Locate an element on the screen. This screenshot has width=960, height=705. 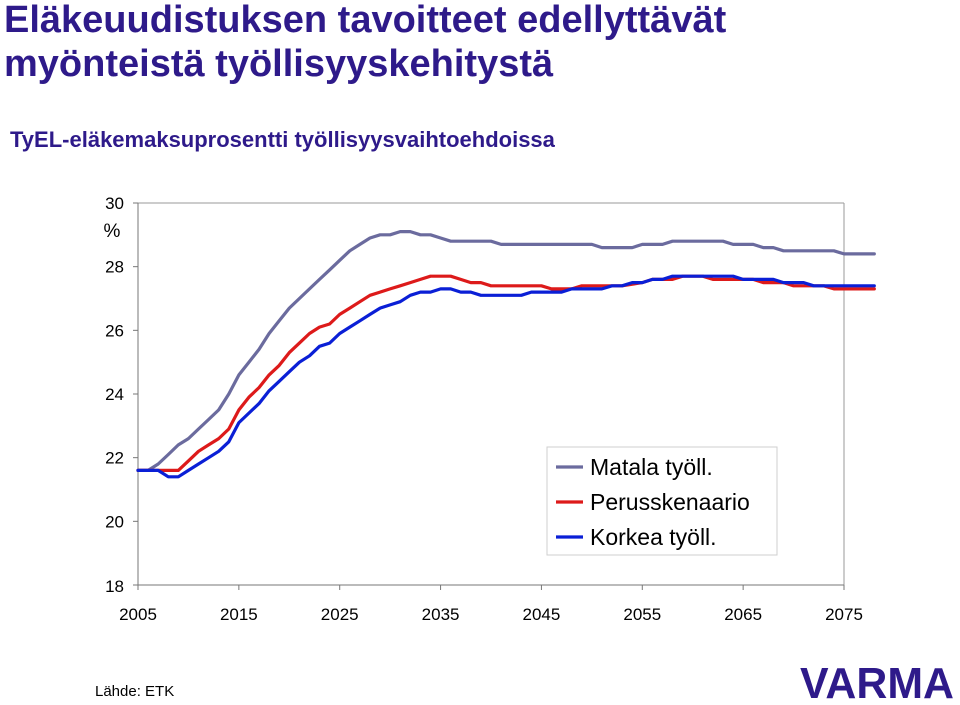
y-tick-label: 22 is located at coordinates (114, 458).